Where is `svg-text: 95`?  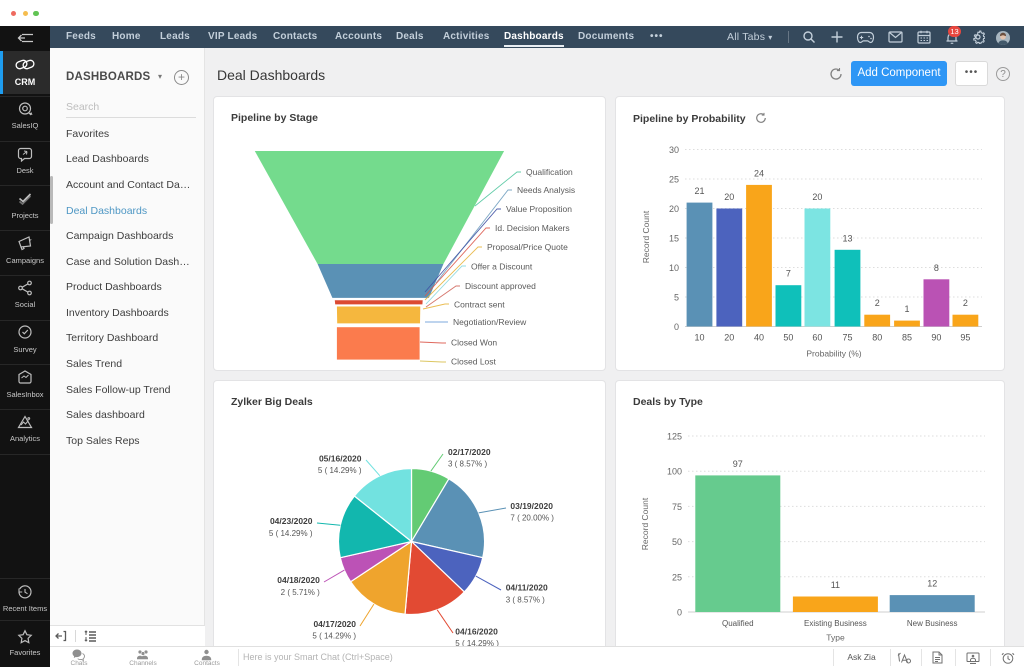 svg-text: 95 is located at coordinates (965, 338).